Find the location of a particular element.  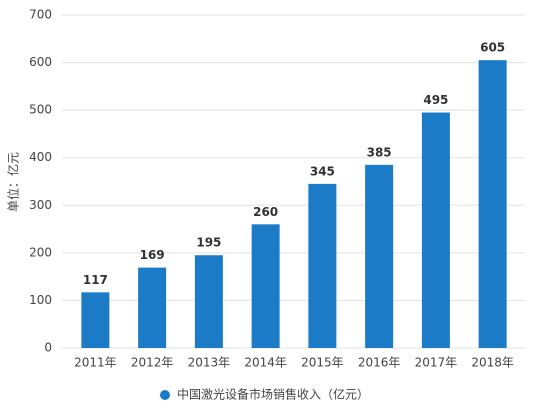

legend-label: 中国激光设备市场销售收入（亿元） is located at coordinates (273, 394).